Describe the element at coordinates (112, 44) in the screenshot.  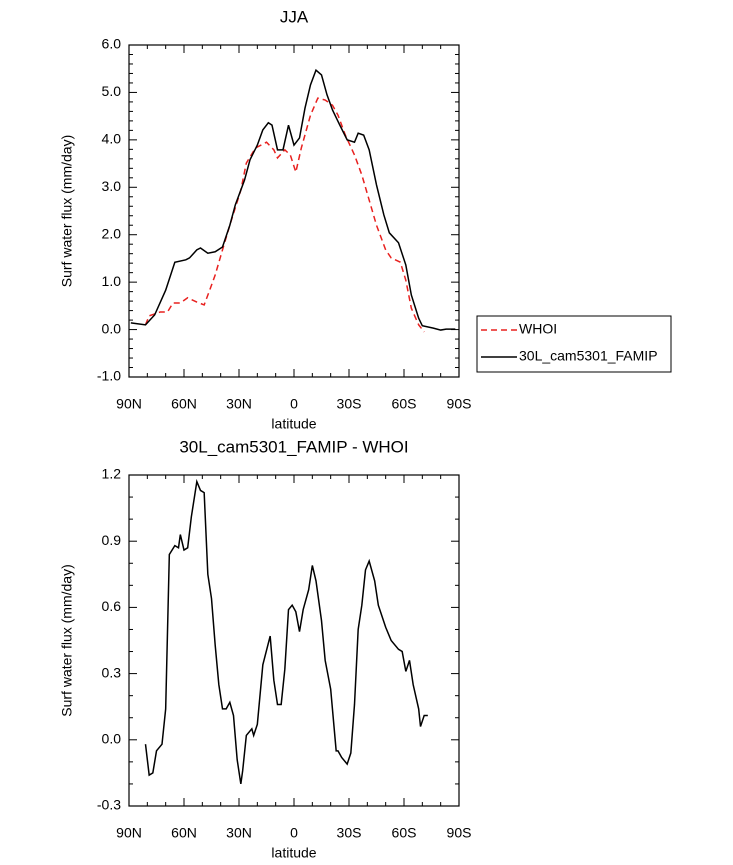
I see `y-tick-label: 6.0` at that location.